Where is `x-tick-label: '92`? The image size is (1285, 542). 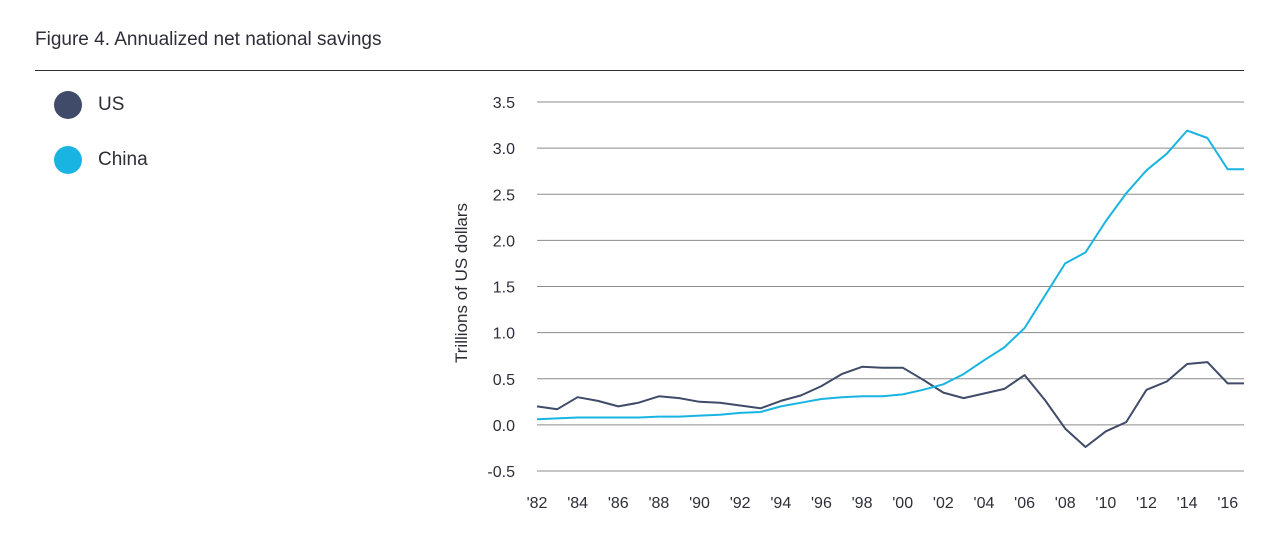 x-tick-label: '92 is located at coordinates (740, 503).